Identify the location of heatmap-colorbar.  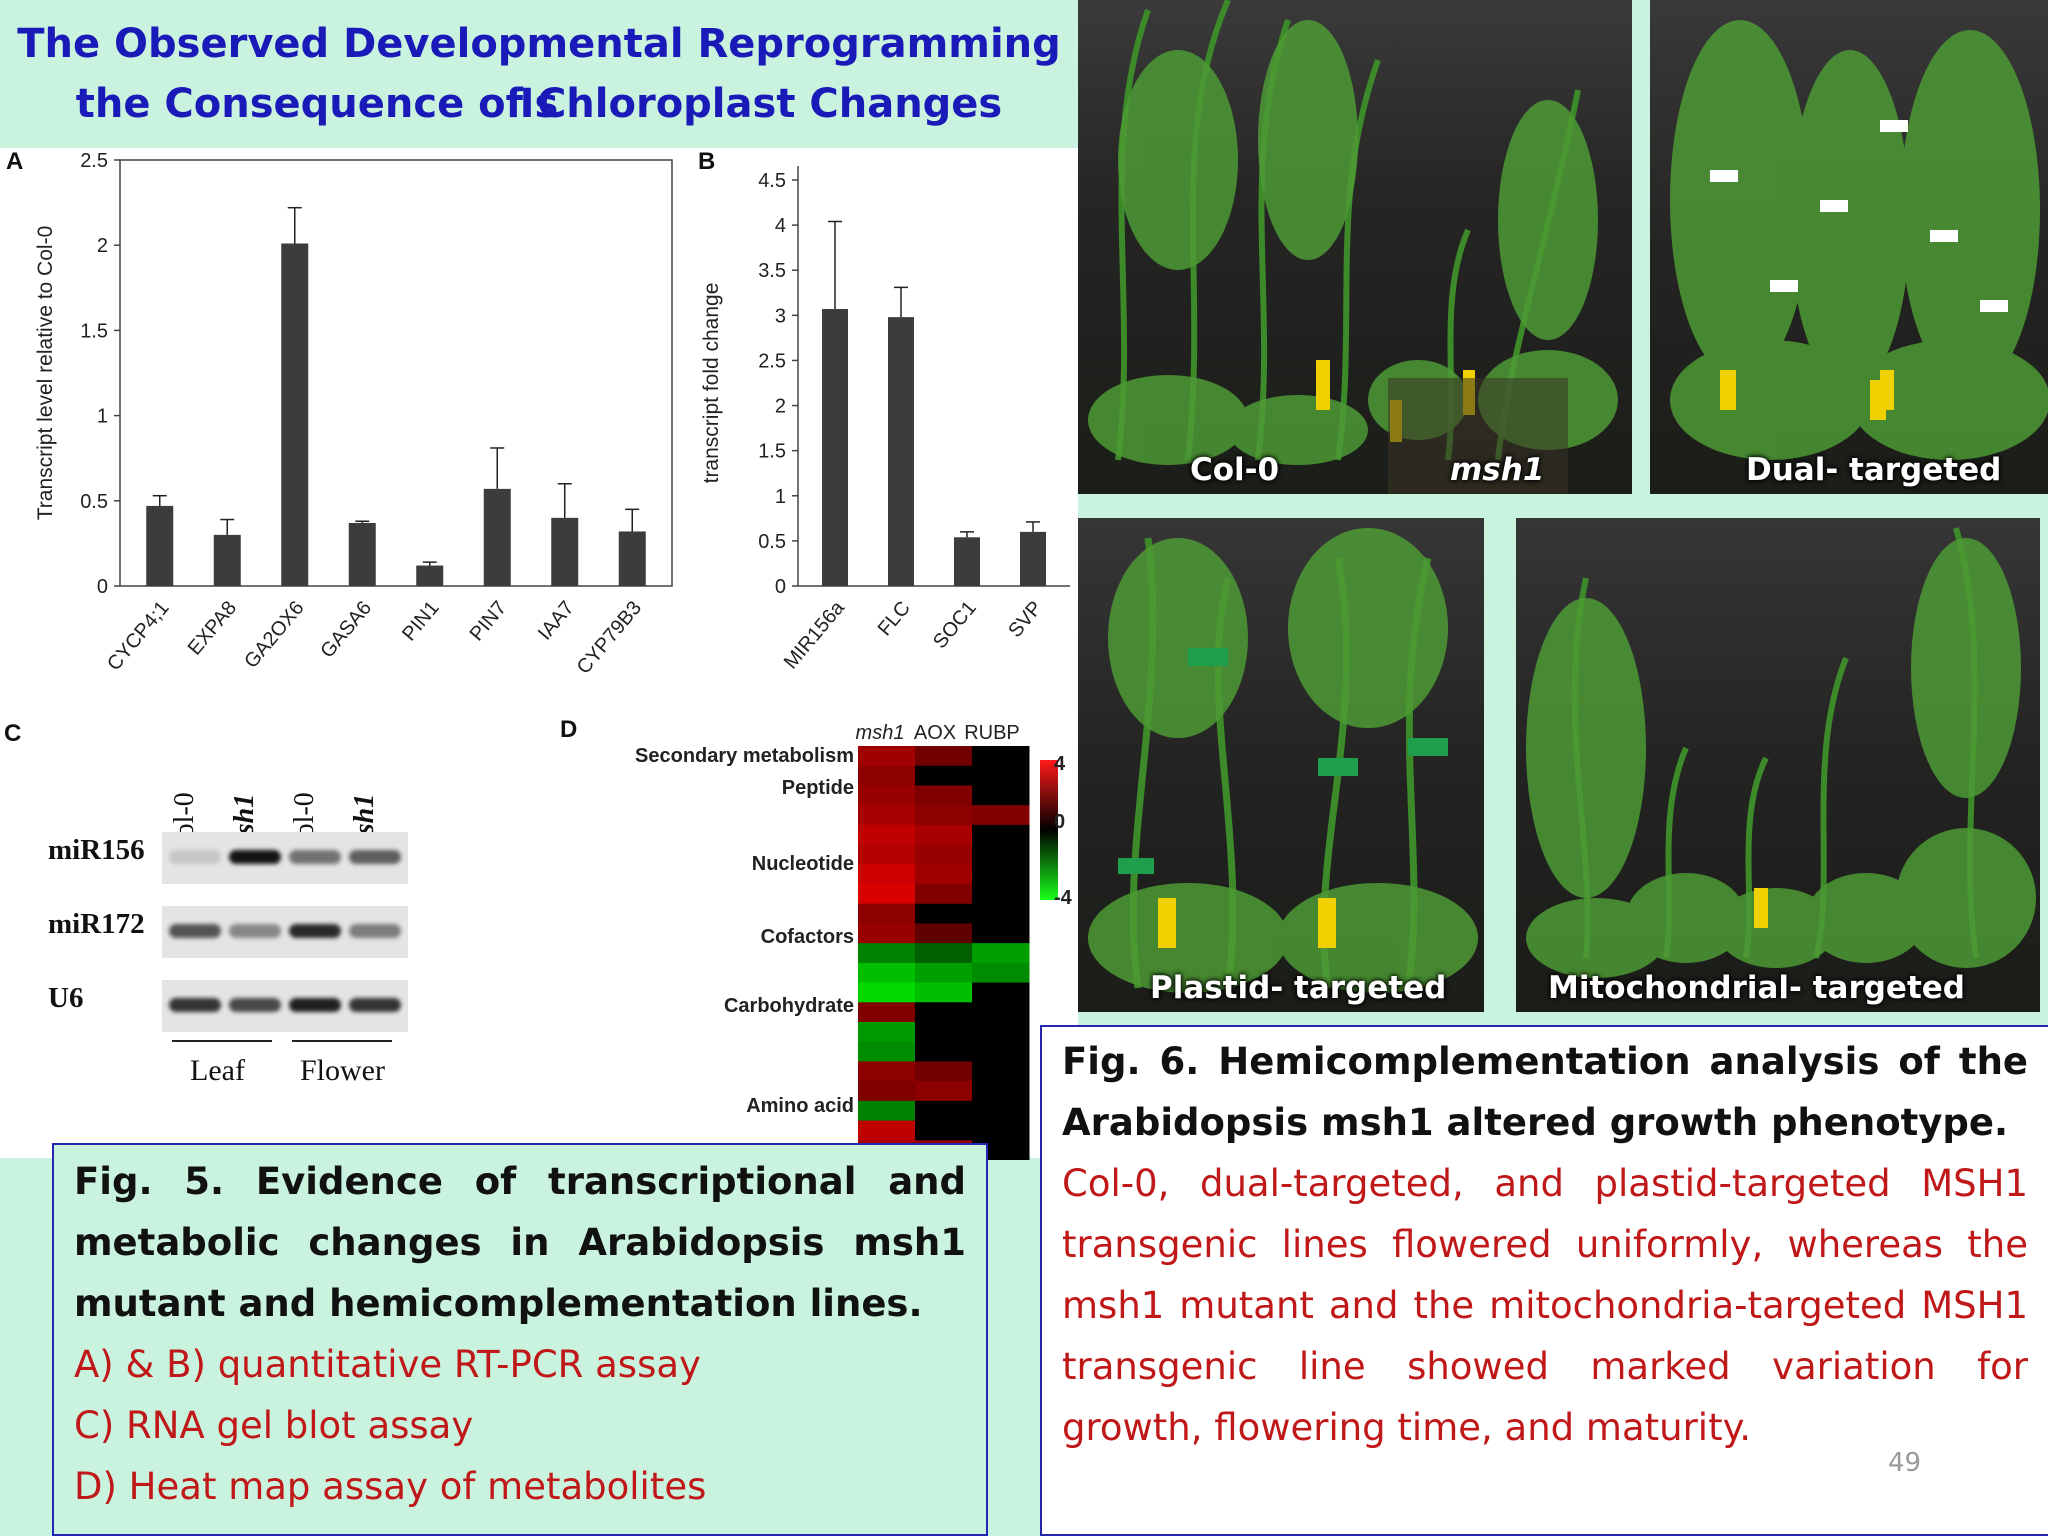
(1049, 830).